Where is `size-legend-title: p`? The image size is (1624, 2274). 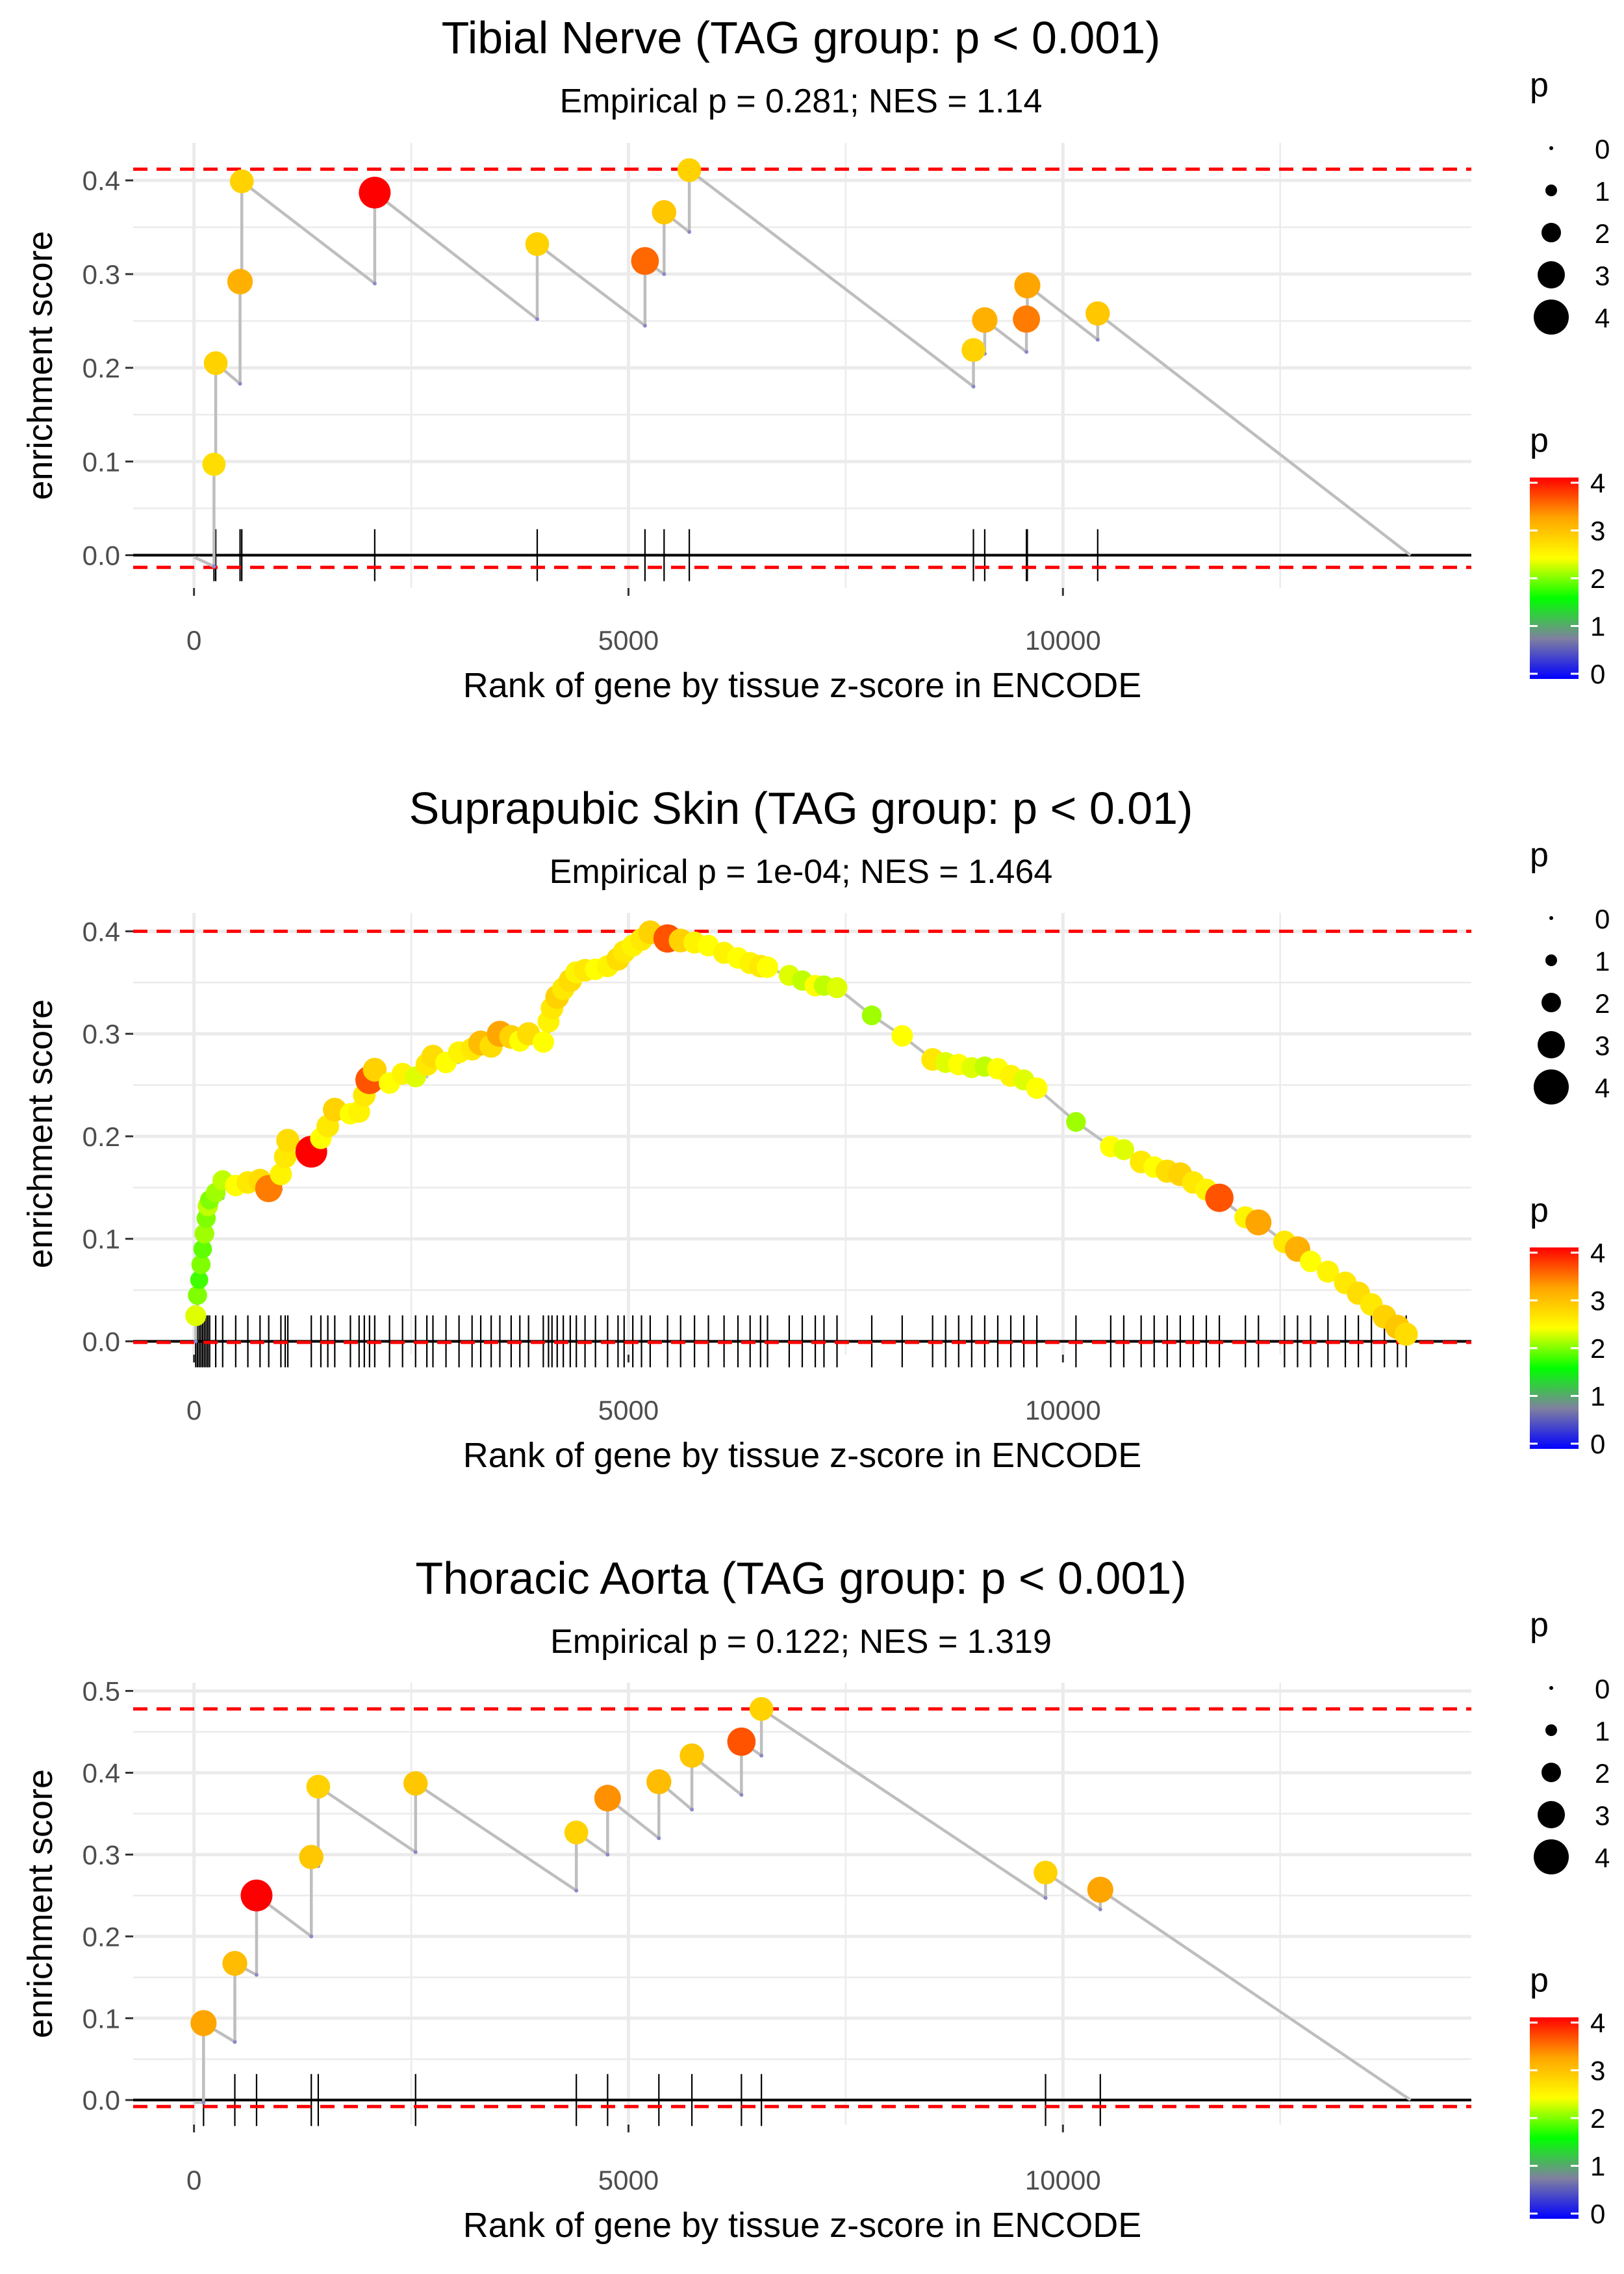 size-legend-title: p is located at coordinates (1539, 85).